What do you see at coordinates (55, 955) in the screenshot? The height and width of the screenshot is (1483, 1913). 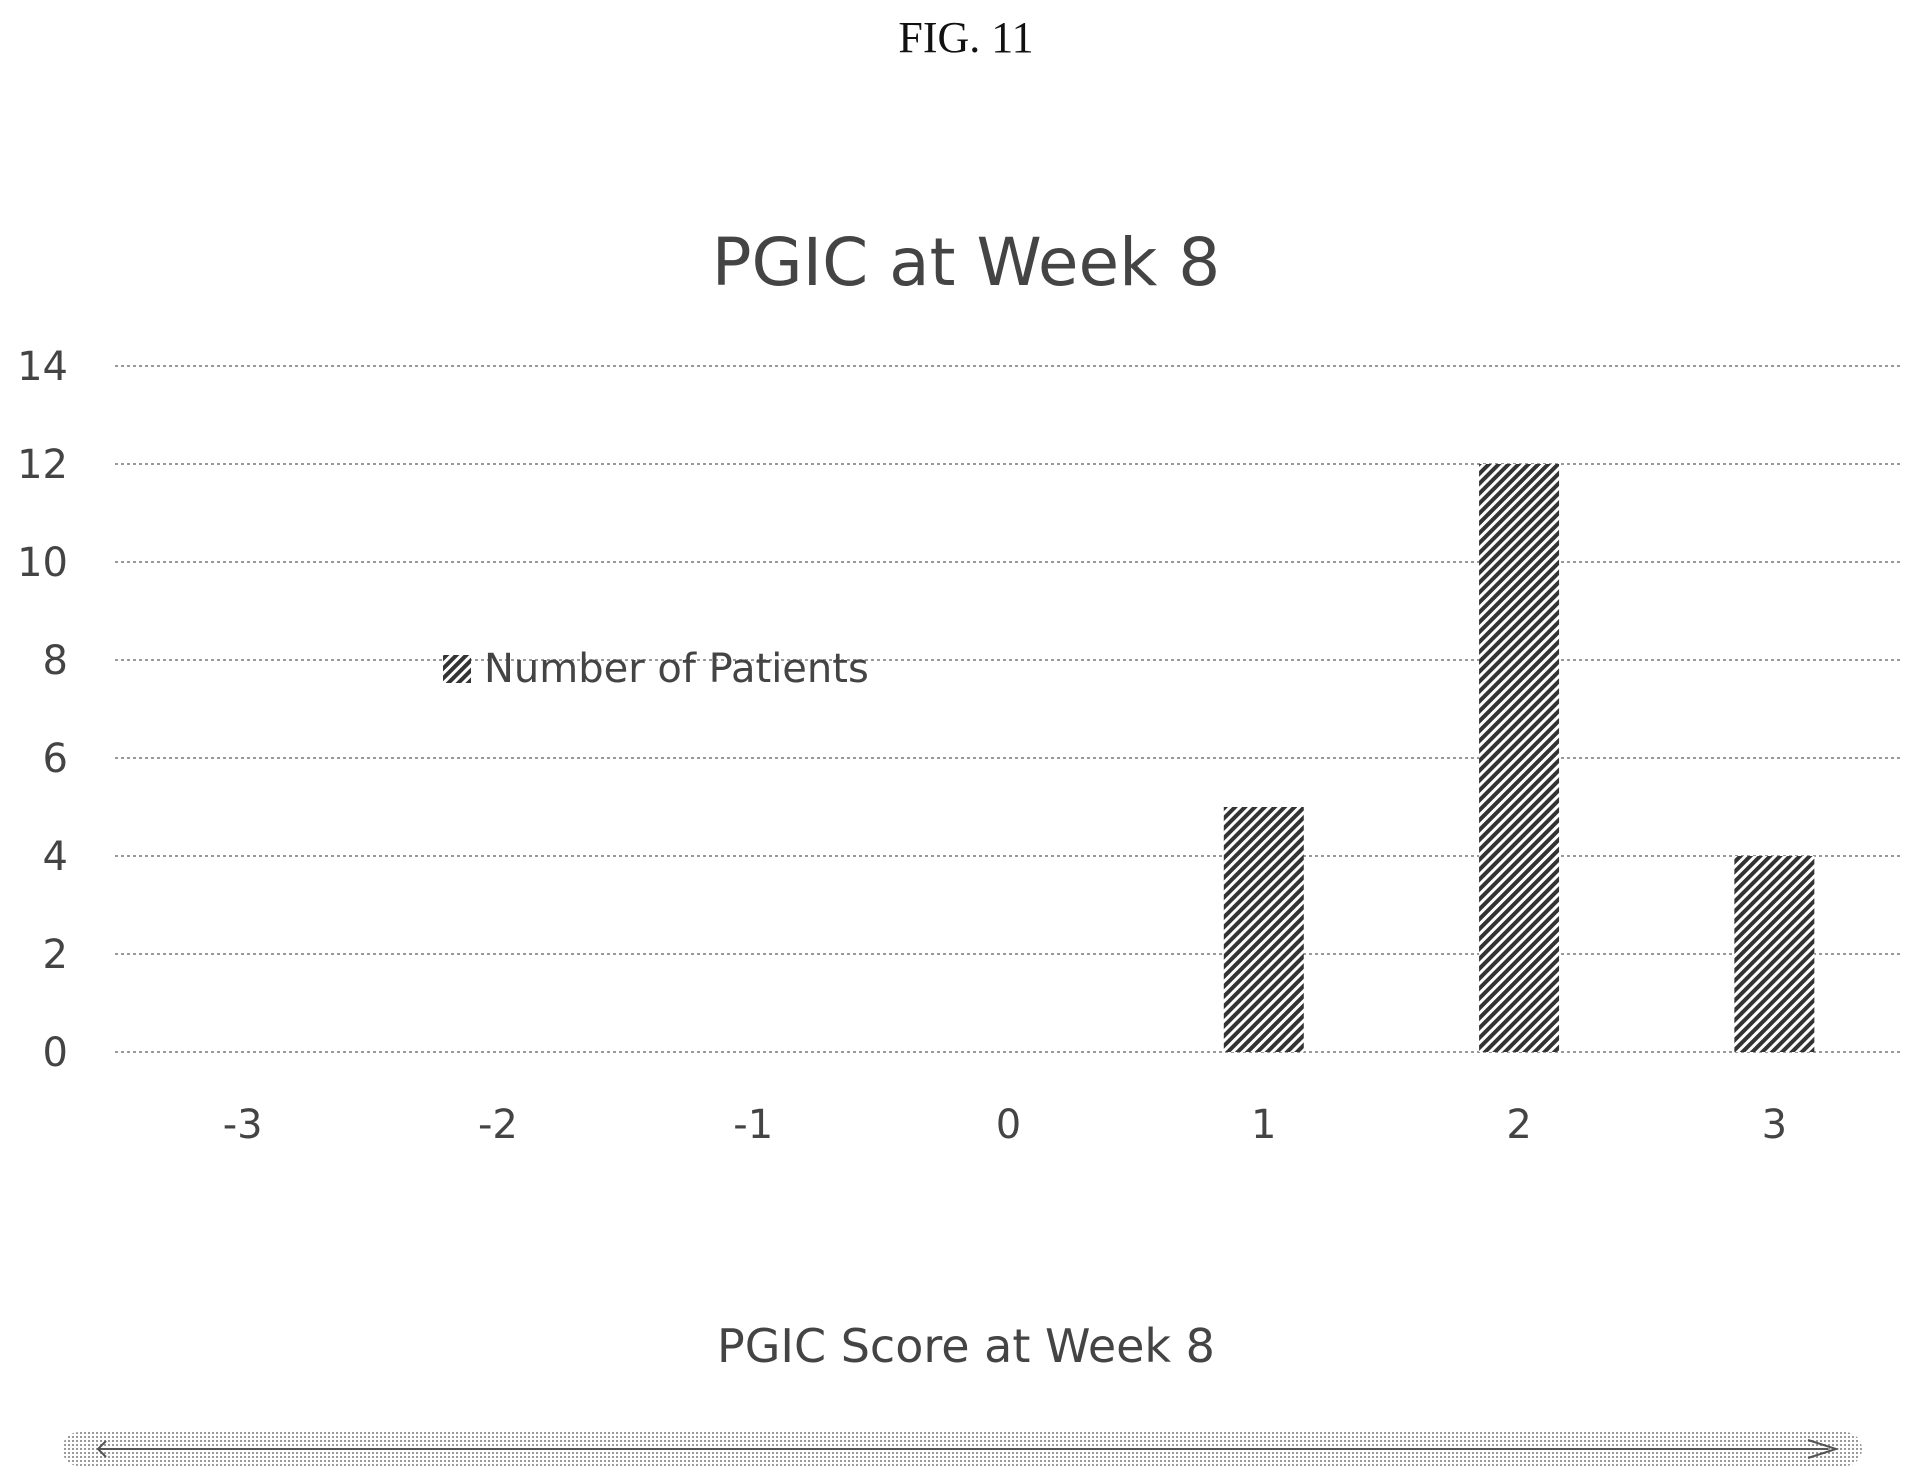 I see `y-tick-label: 2` at bounding box center [55, 955].